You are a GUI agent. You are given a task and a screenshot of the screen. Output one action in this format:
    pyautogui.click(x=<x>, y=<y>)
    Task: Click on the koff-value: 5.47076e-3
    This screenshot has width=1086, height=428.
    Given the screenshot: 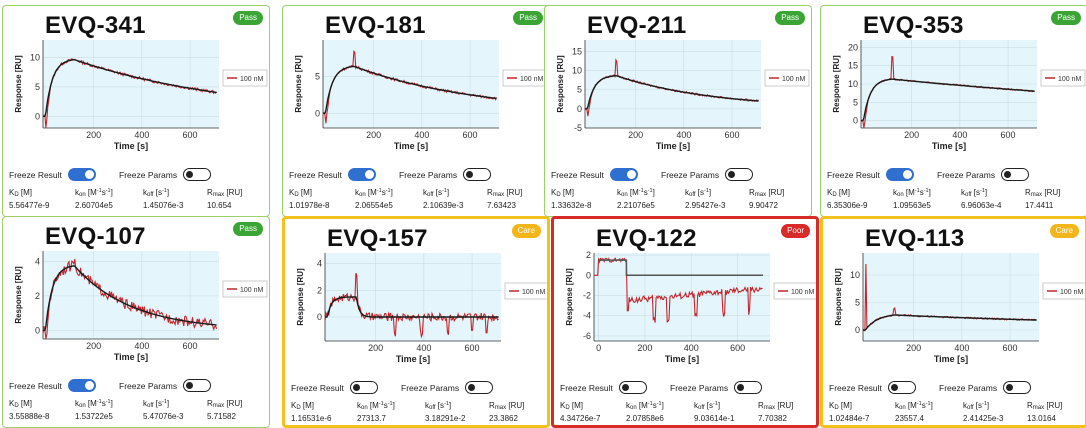 What is the action you would take?
    pyautogui.click(x=163, y=416)
    